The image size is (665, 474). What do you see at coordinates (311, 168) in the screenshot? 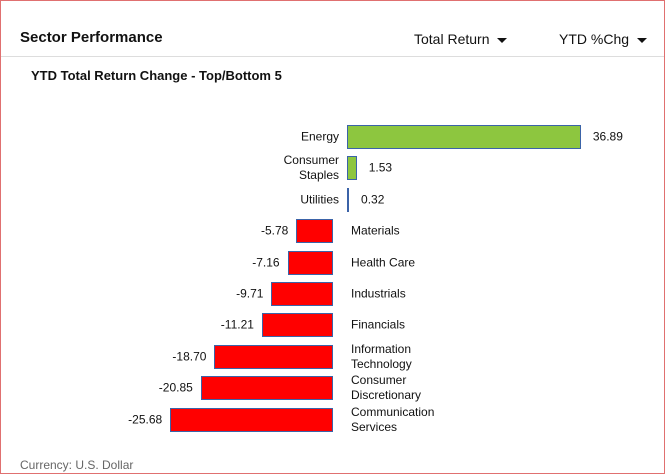
I see `category-label: Consumer Staples` at bounding box center [311, 168].